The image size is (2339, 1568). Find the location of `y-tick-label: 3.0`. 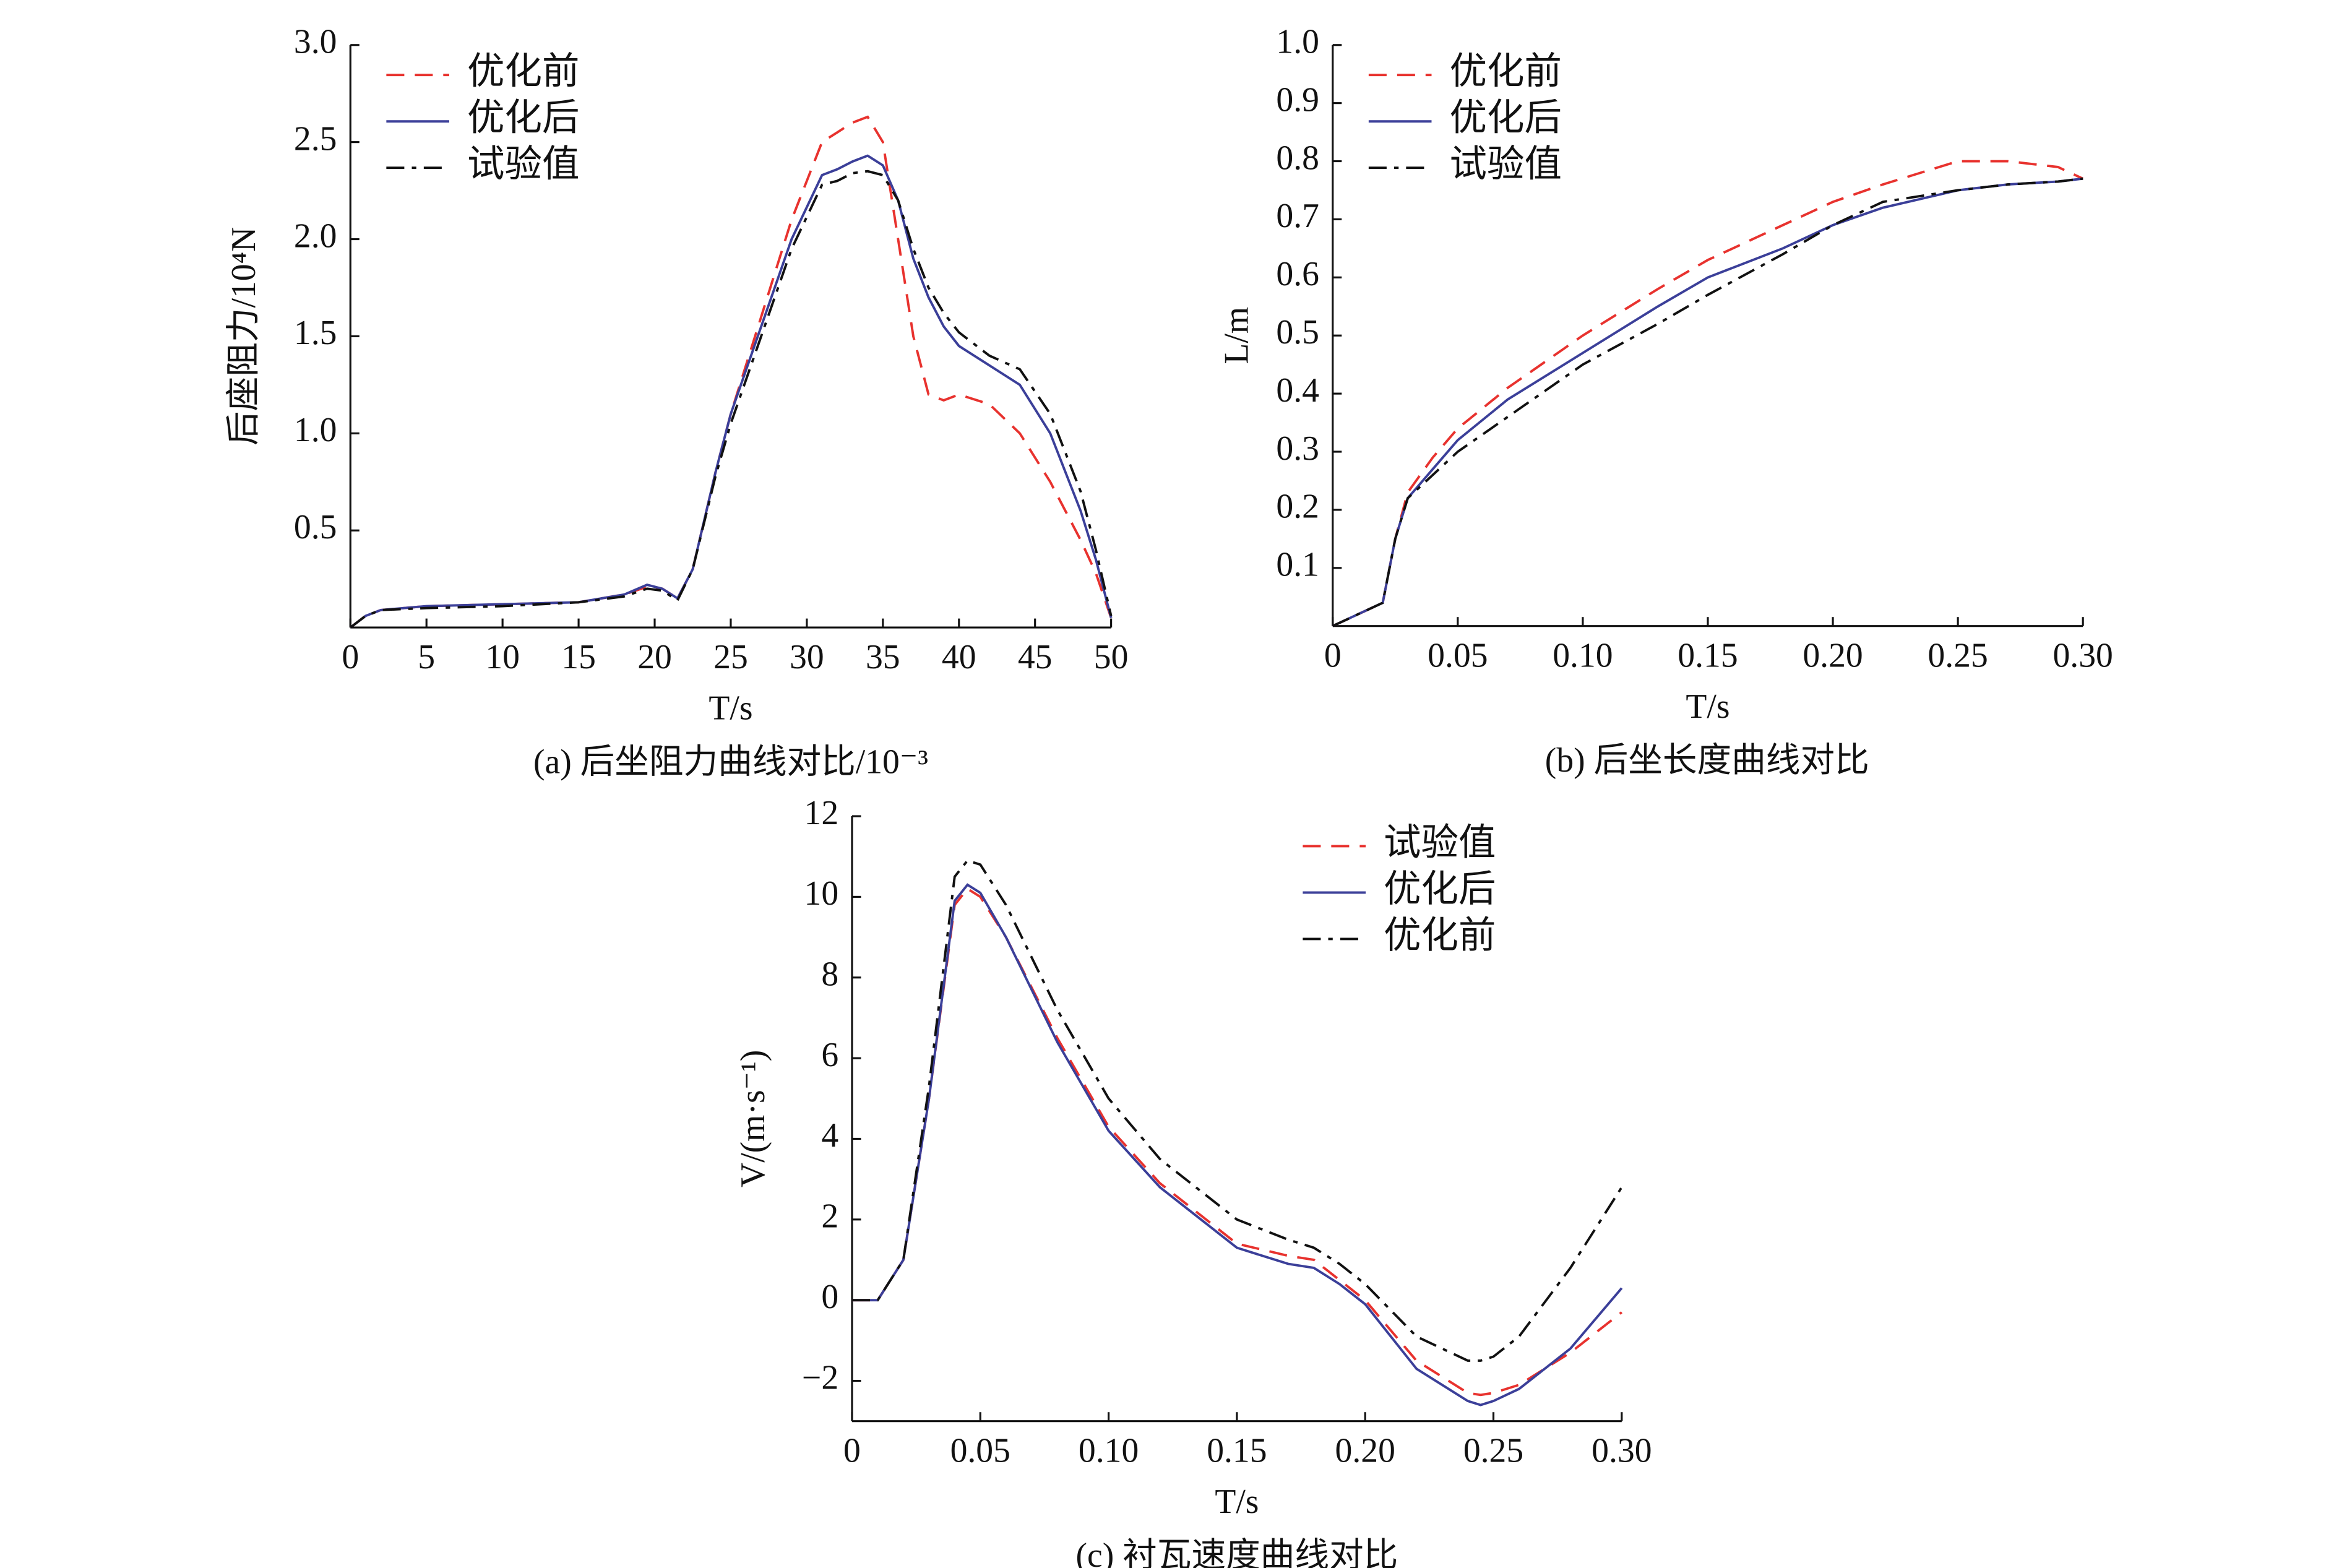

y-tick-label: 3.0 is located at coordinates (315, 42).